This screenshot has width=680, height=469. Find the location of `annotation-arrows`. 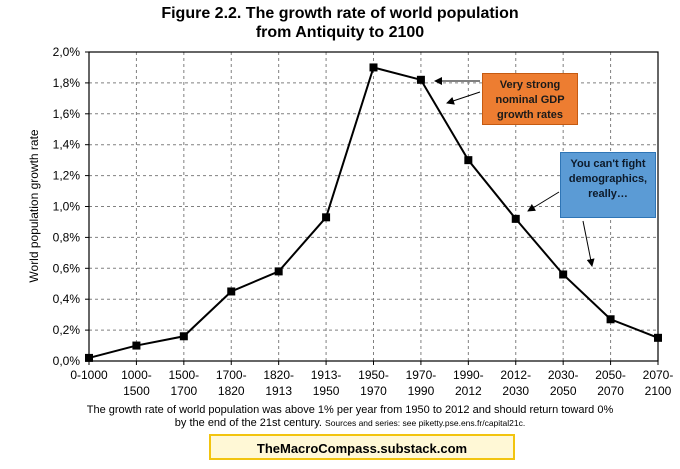

annotation-arrows is located at coordinates (514, 172).